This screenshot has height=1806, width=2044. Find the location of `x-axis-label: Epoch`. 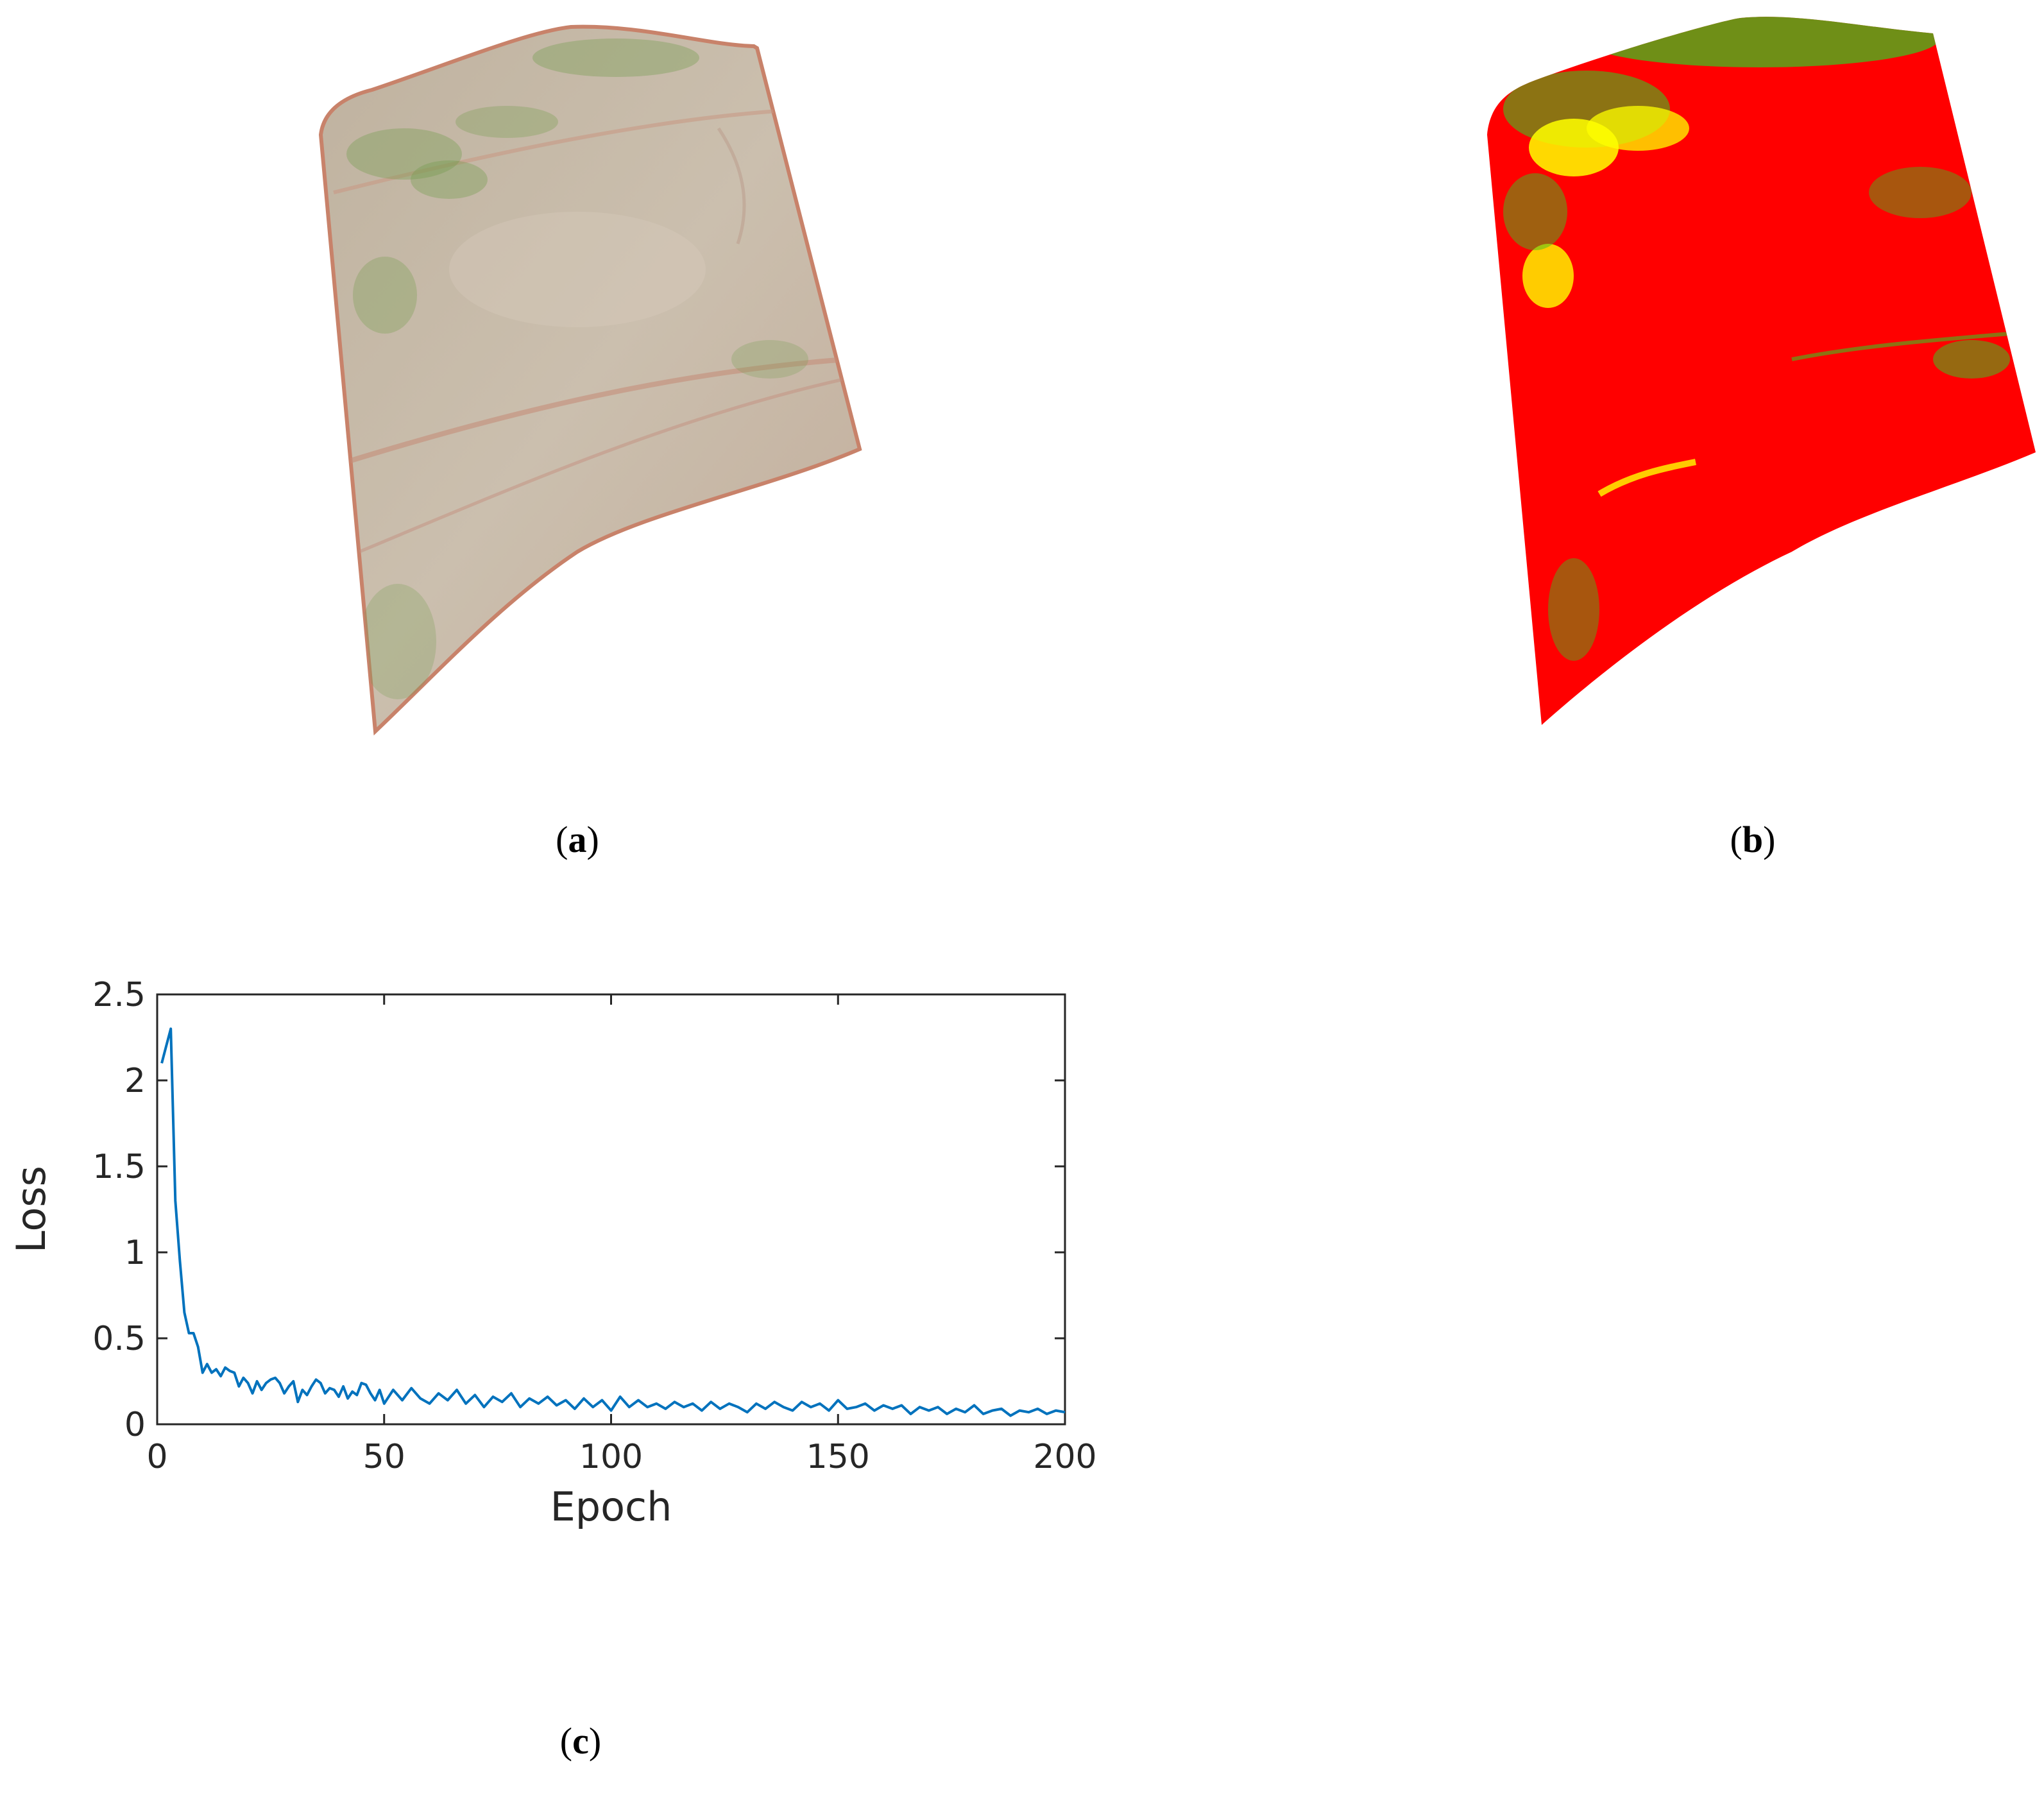

x-axis-label: Epoch is located at coordinates (611, 1506).